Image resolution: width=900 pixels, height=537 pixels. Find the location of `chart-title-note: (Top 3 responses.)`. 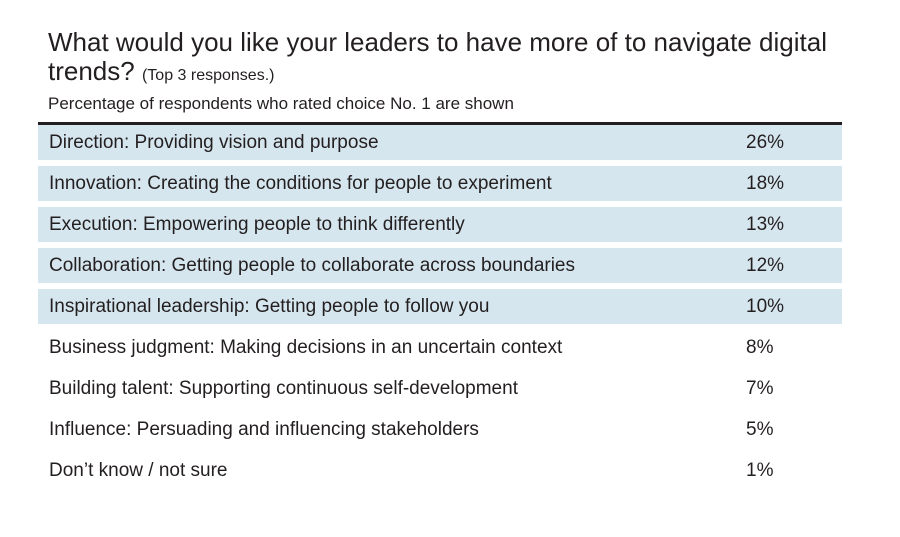

chart-title-note: (Top 3 responses.) is located at coordinates (208, 75).